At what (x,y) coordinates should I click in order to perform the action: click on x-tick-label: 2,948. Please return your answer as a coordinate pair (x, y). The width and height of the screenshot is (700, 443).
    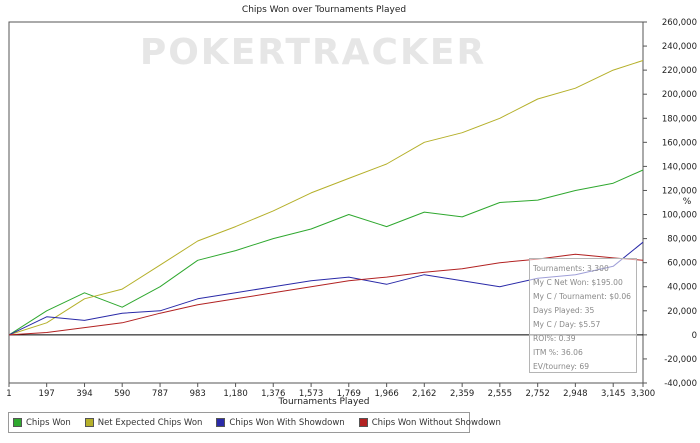
    Looking at the image, I should click on (575, 394).